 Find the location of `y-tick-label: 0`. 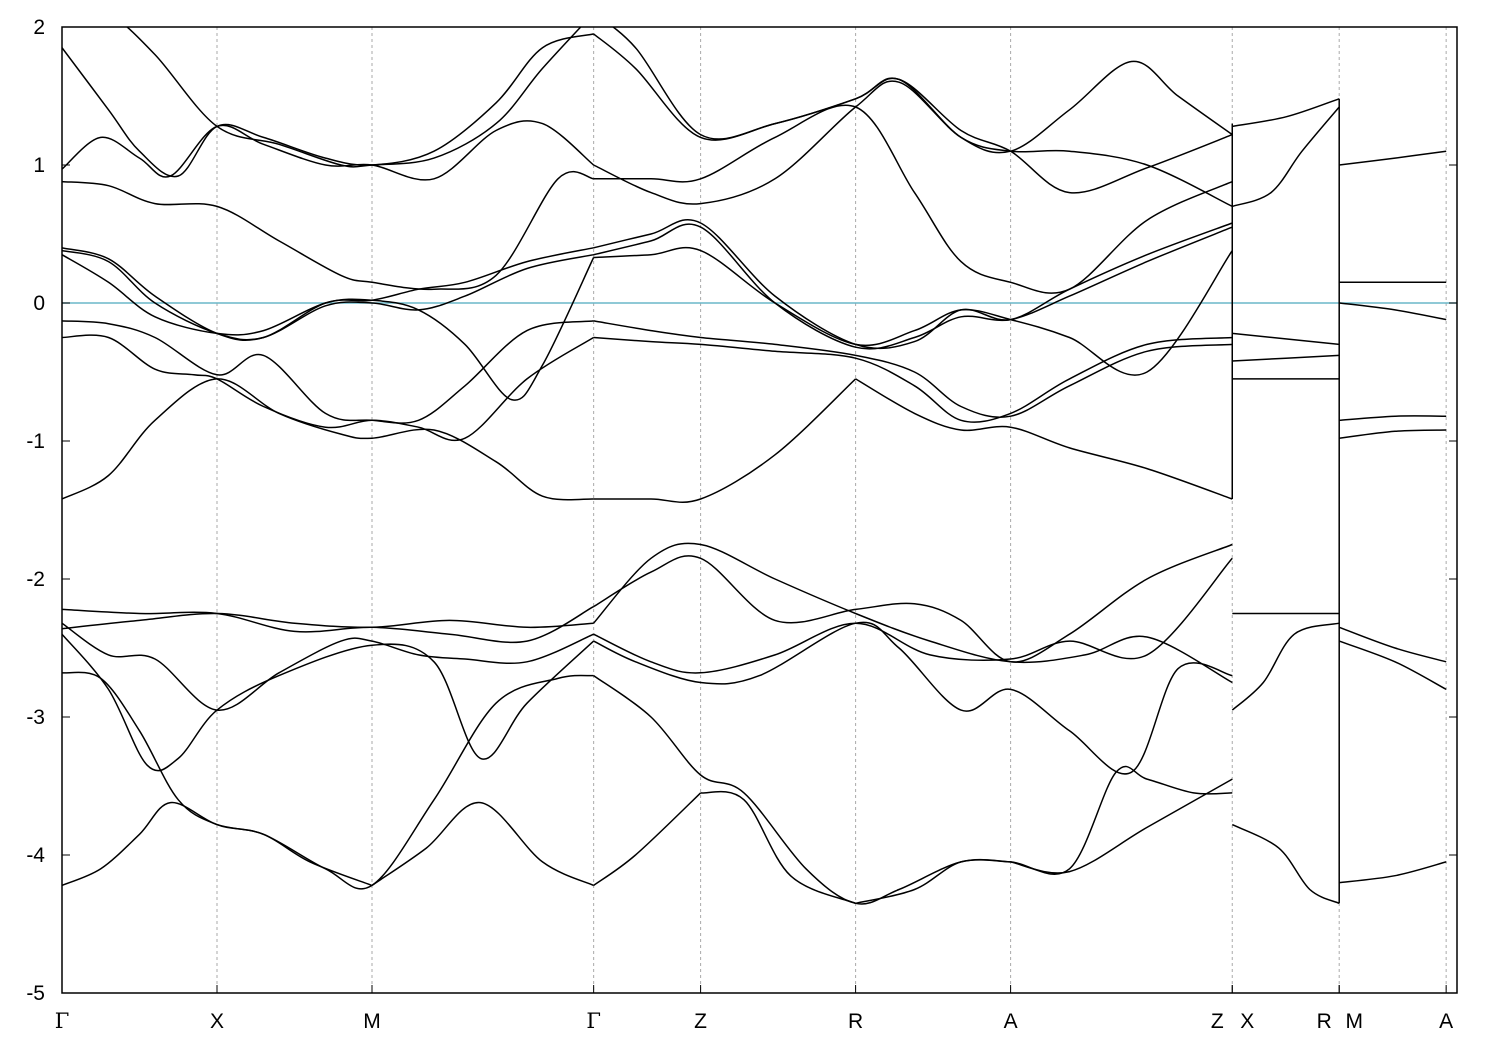

y-tick-label: 0 is located at coordinates (39, 303).